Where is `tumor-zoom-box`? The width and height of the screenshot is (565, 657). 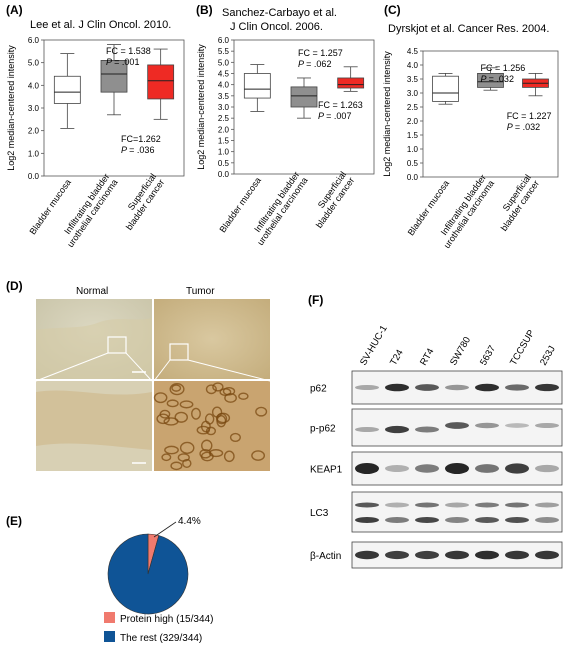
tumor-zoom-box is located at coordinates (179, 352).